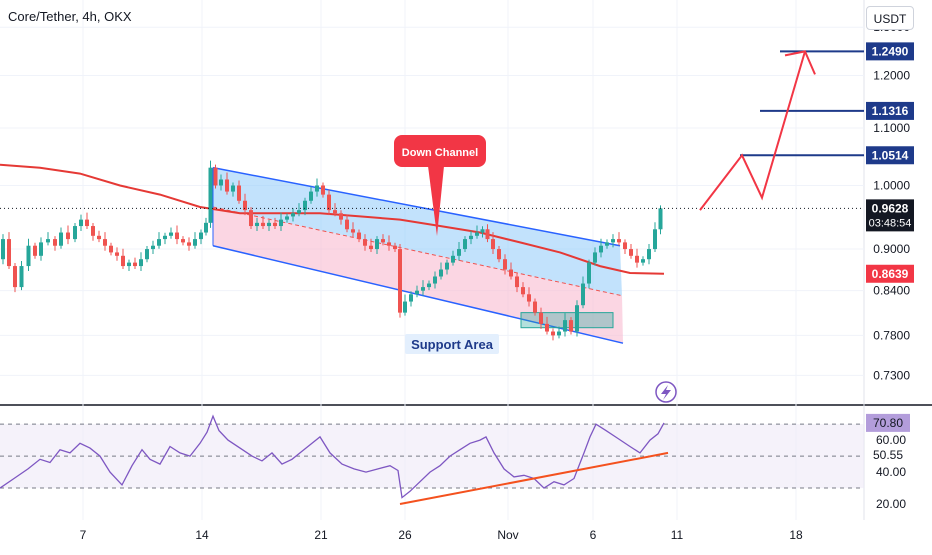 Image resolution: width=932 pixels, height=555 pixels. What do you see at coordinates (440, 153) in the screenshot?
I see `callout-text: Down Channel` at bounding box center [440, 153].